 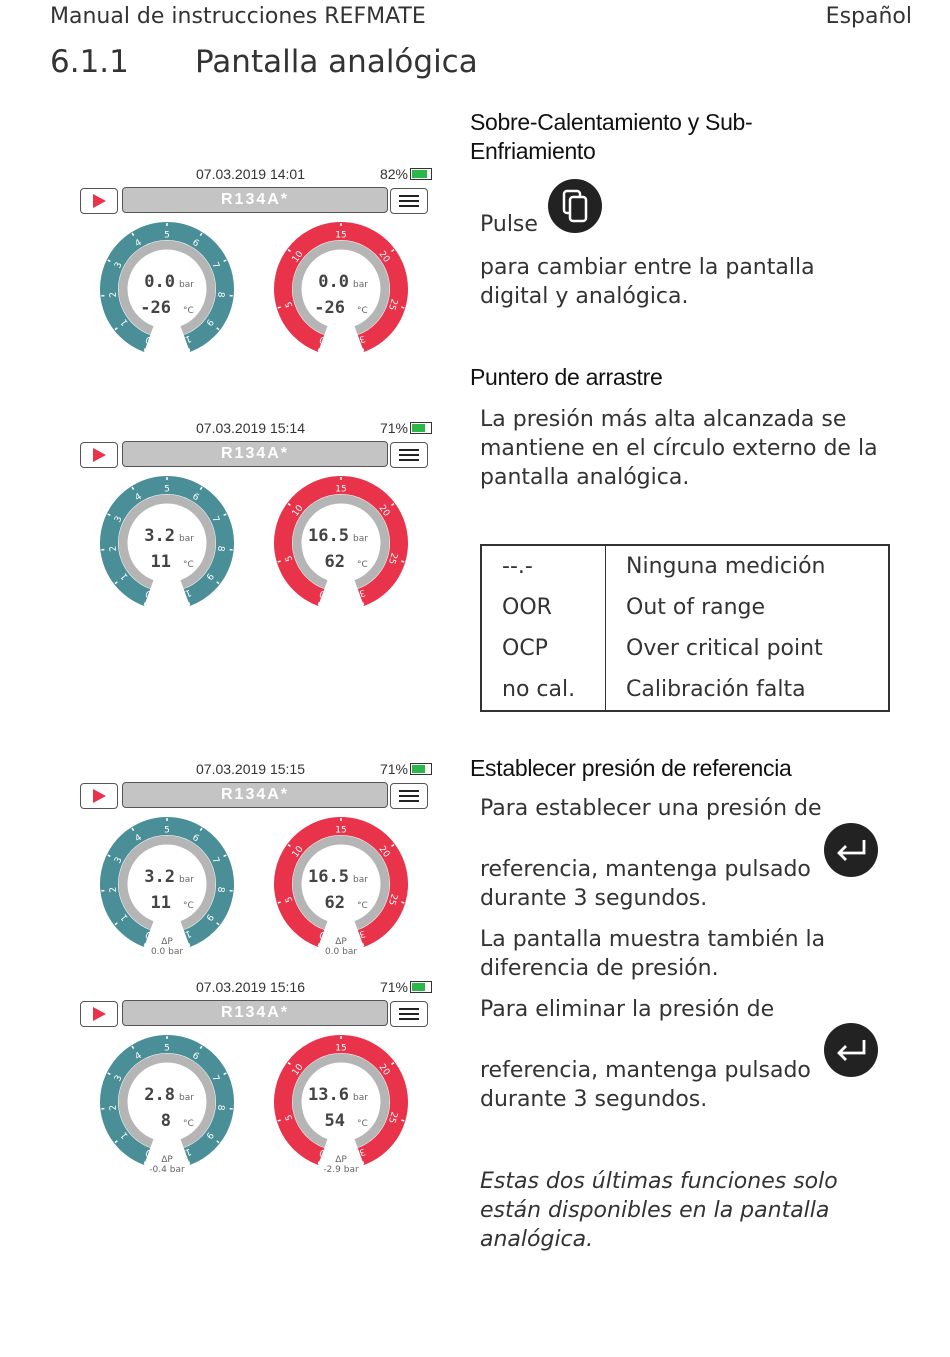 What do you see at coordinates (645, 1070) in the screenshot?
I see `reference-delete-line2: referencia, mantenga pulsado` at bounding box center [645, 1070].